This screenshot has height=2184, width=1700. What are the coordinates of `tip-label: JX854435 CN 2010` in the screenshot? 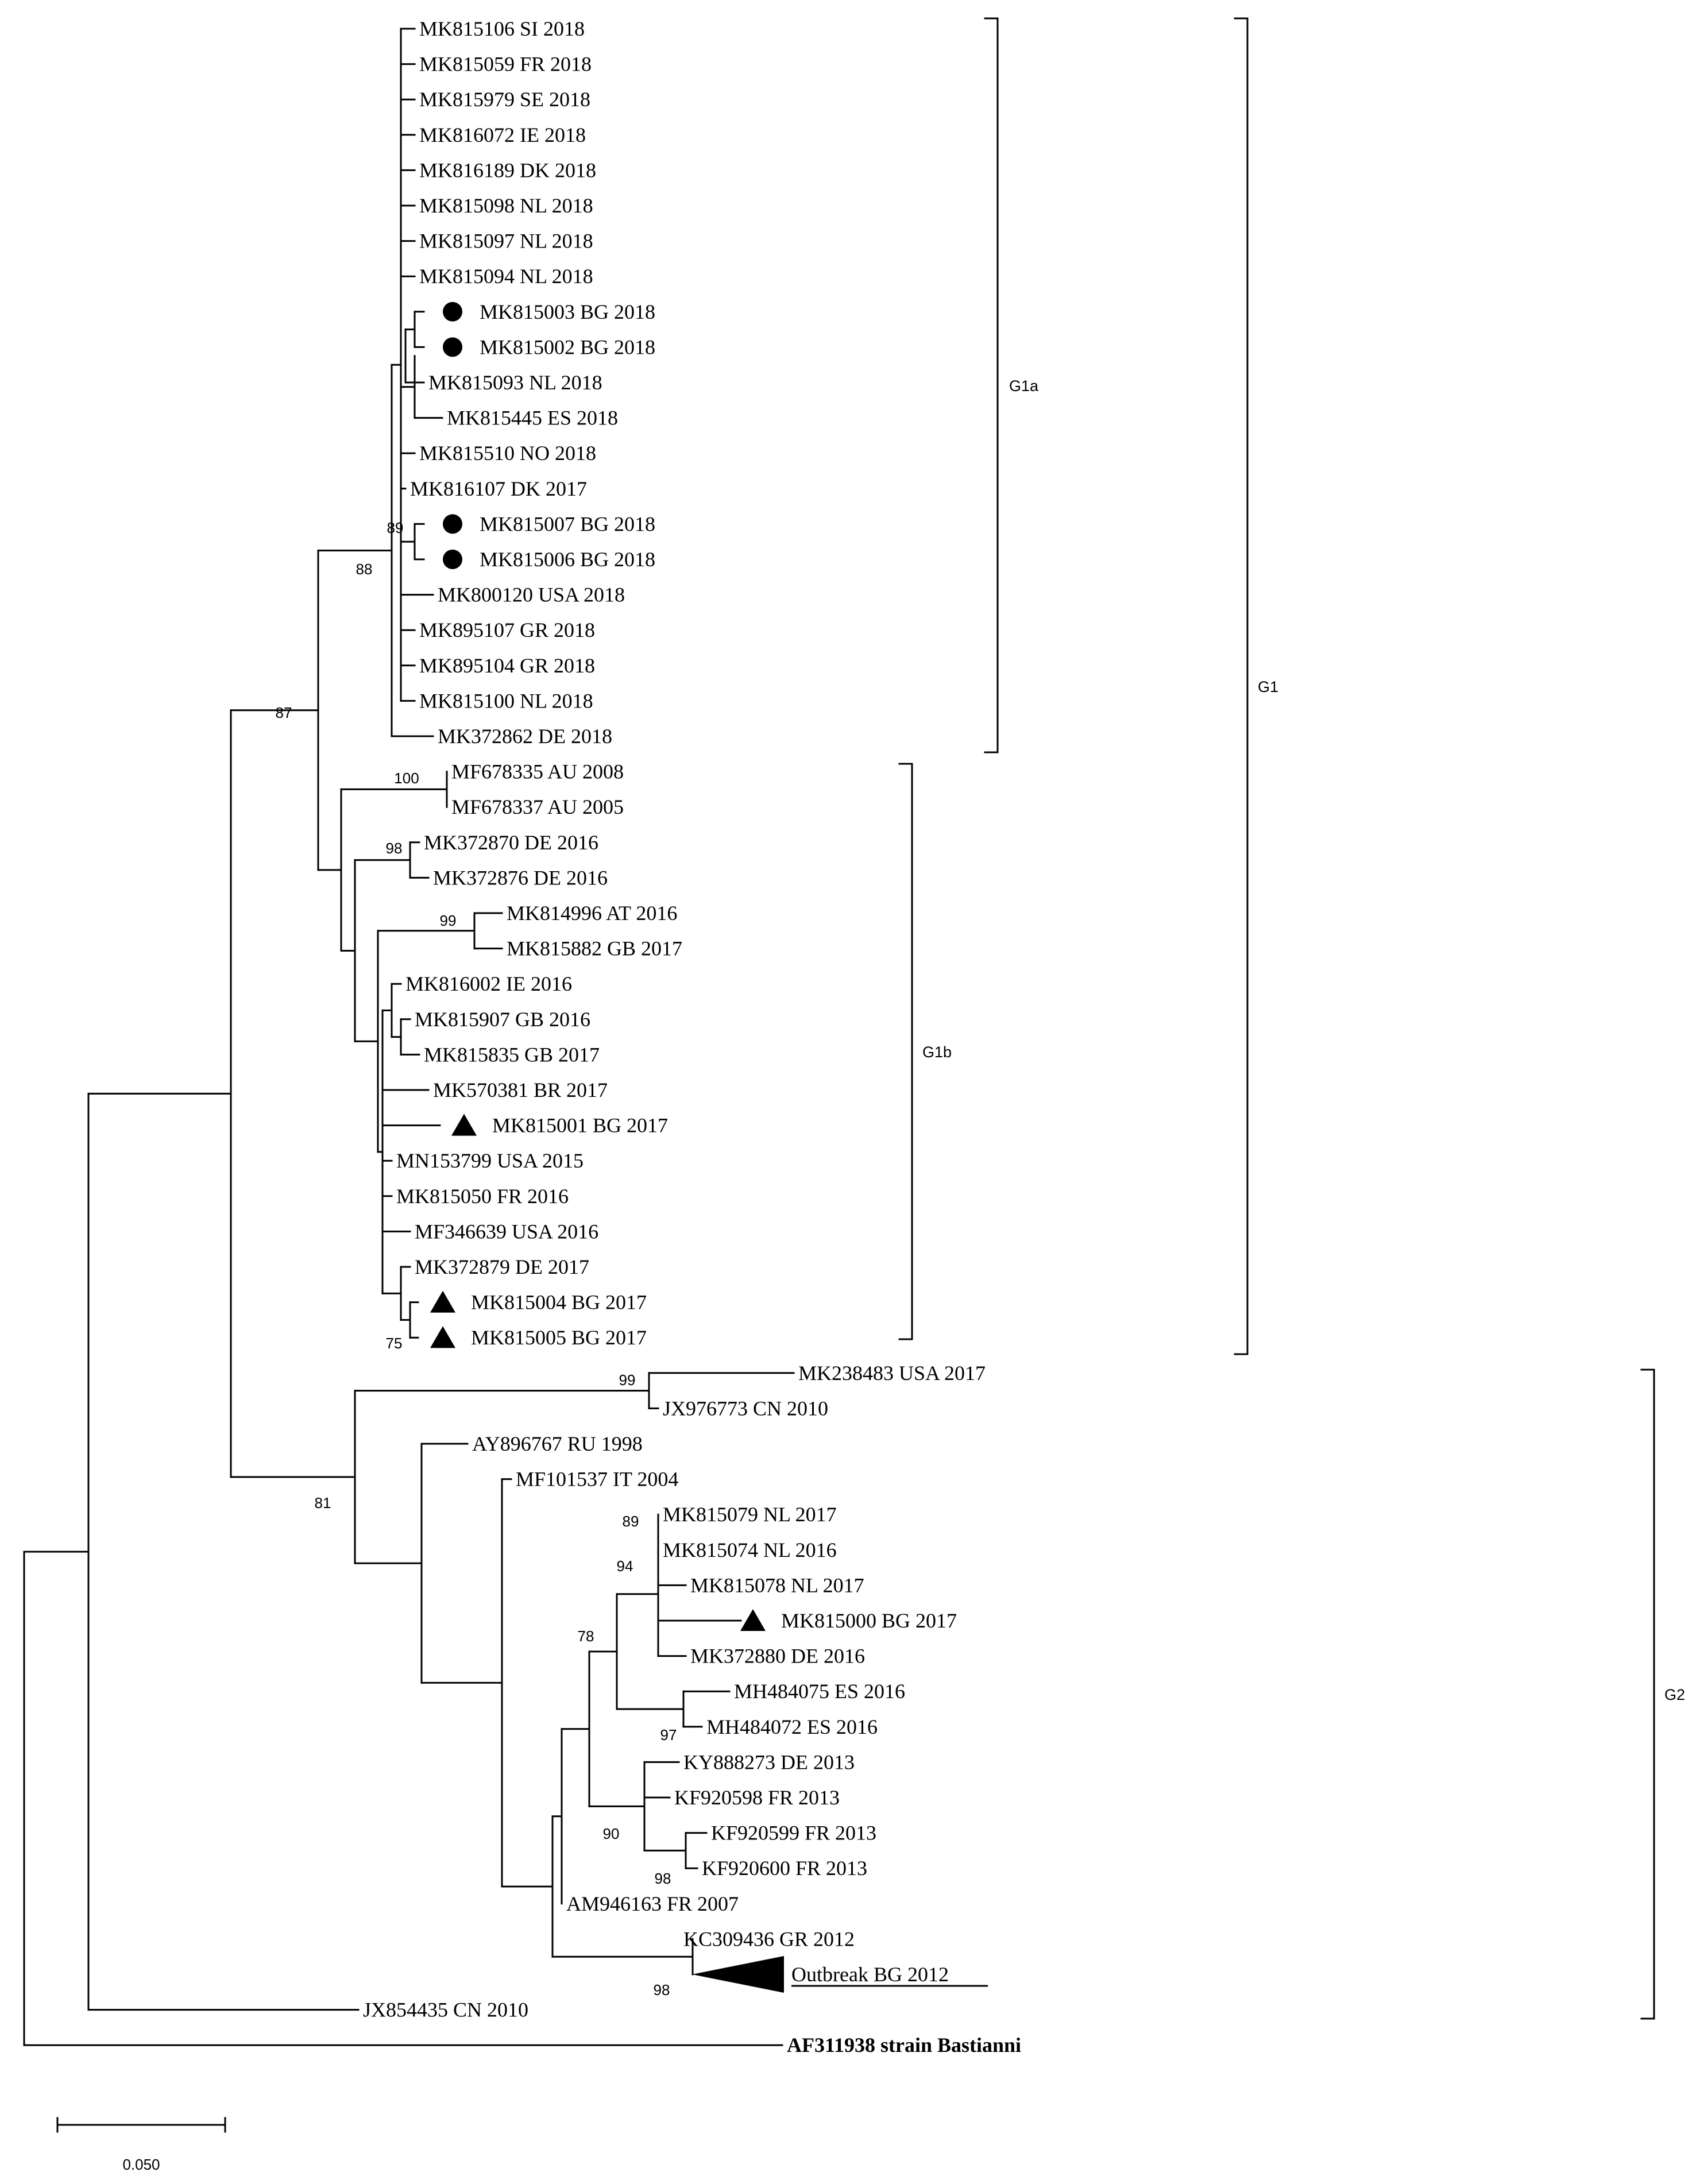 It's located at (446, 2010).